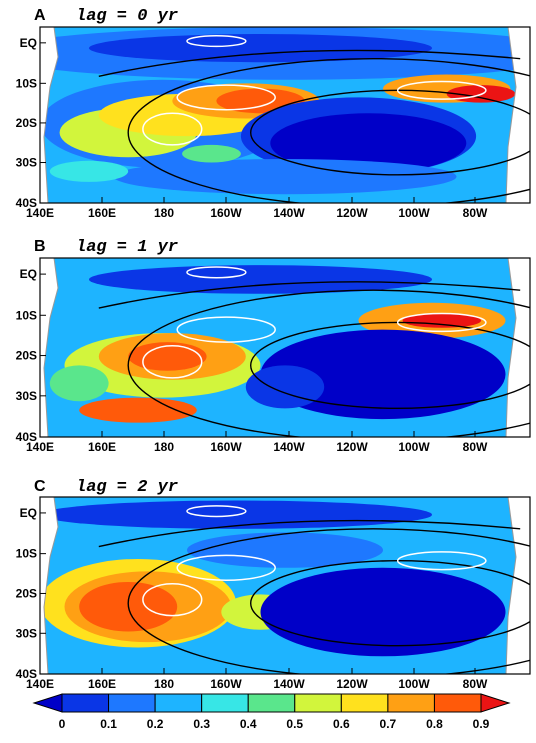 The image size is (536, 743). Describe the element at coordinates (226, 684) in the screenshot. I see `x-tick-label: 160W` at that location.